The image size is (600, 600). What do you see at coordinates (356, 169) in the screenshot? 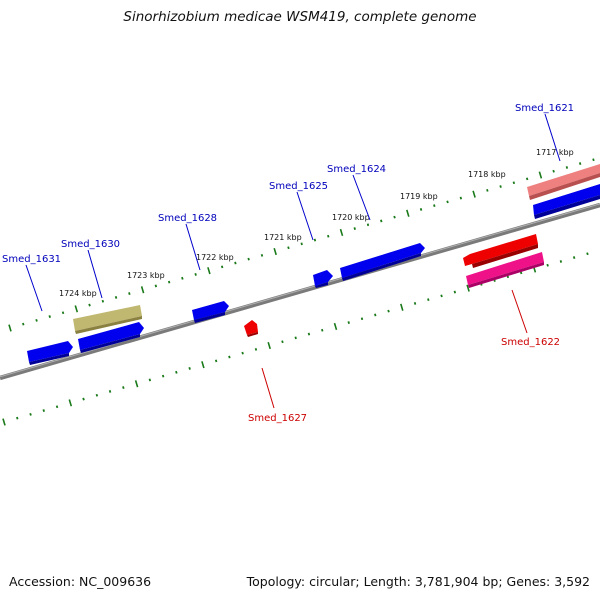
I see `gene-label-smed-1624: Smed_1624` at bounding box center [356, 169].